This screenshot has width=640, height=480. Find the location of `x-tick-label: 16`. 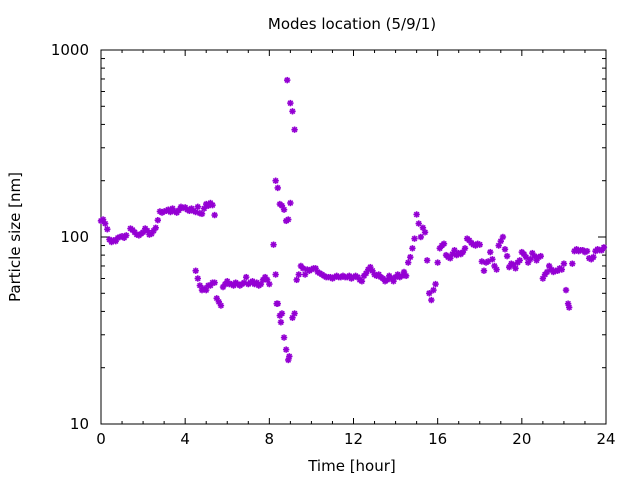

x-tick-label: 16 is located at coordinates (437, 439).